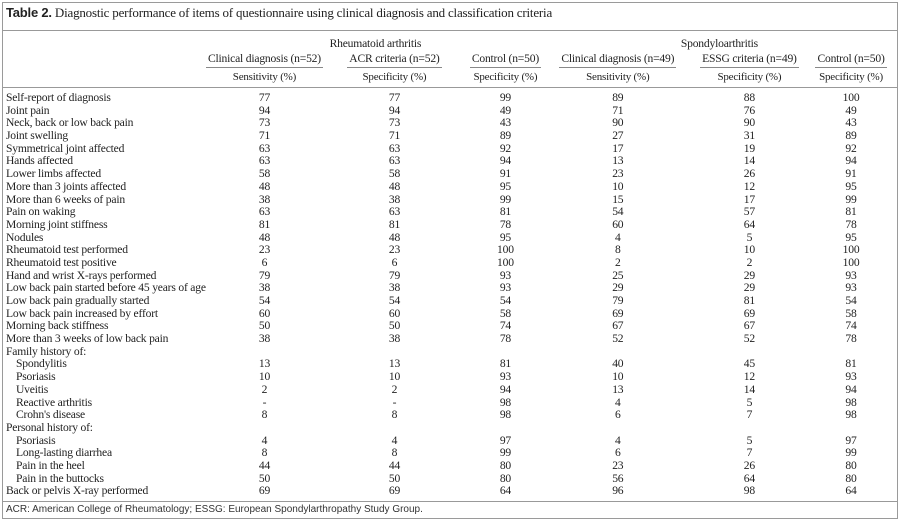 Image resolution: width=900 pixels, height=521 pixels. I want to click on cell-value: 43, so click(505, 123).